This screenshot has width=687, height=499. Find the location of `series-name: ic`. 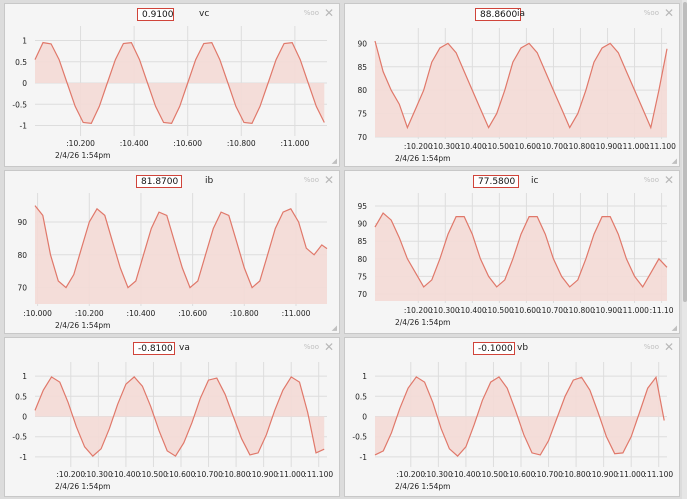

series-name: ic is located at coordinates (535, 181).